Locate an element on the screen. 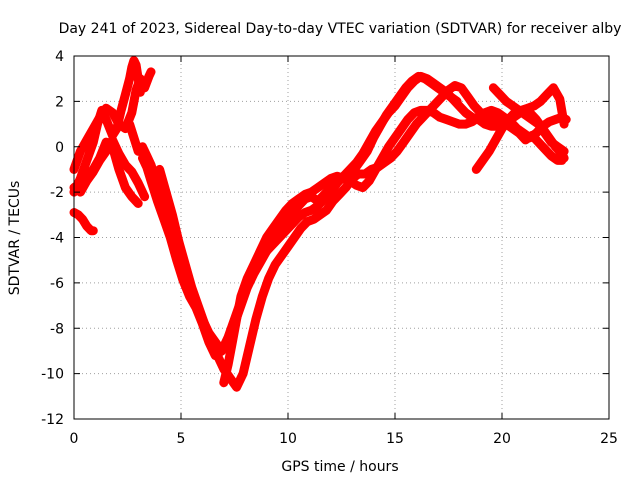  x-tick-label: 20 is located at coordinates (502, 439).